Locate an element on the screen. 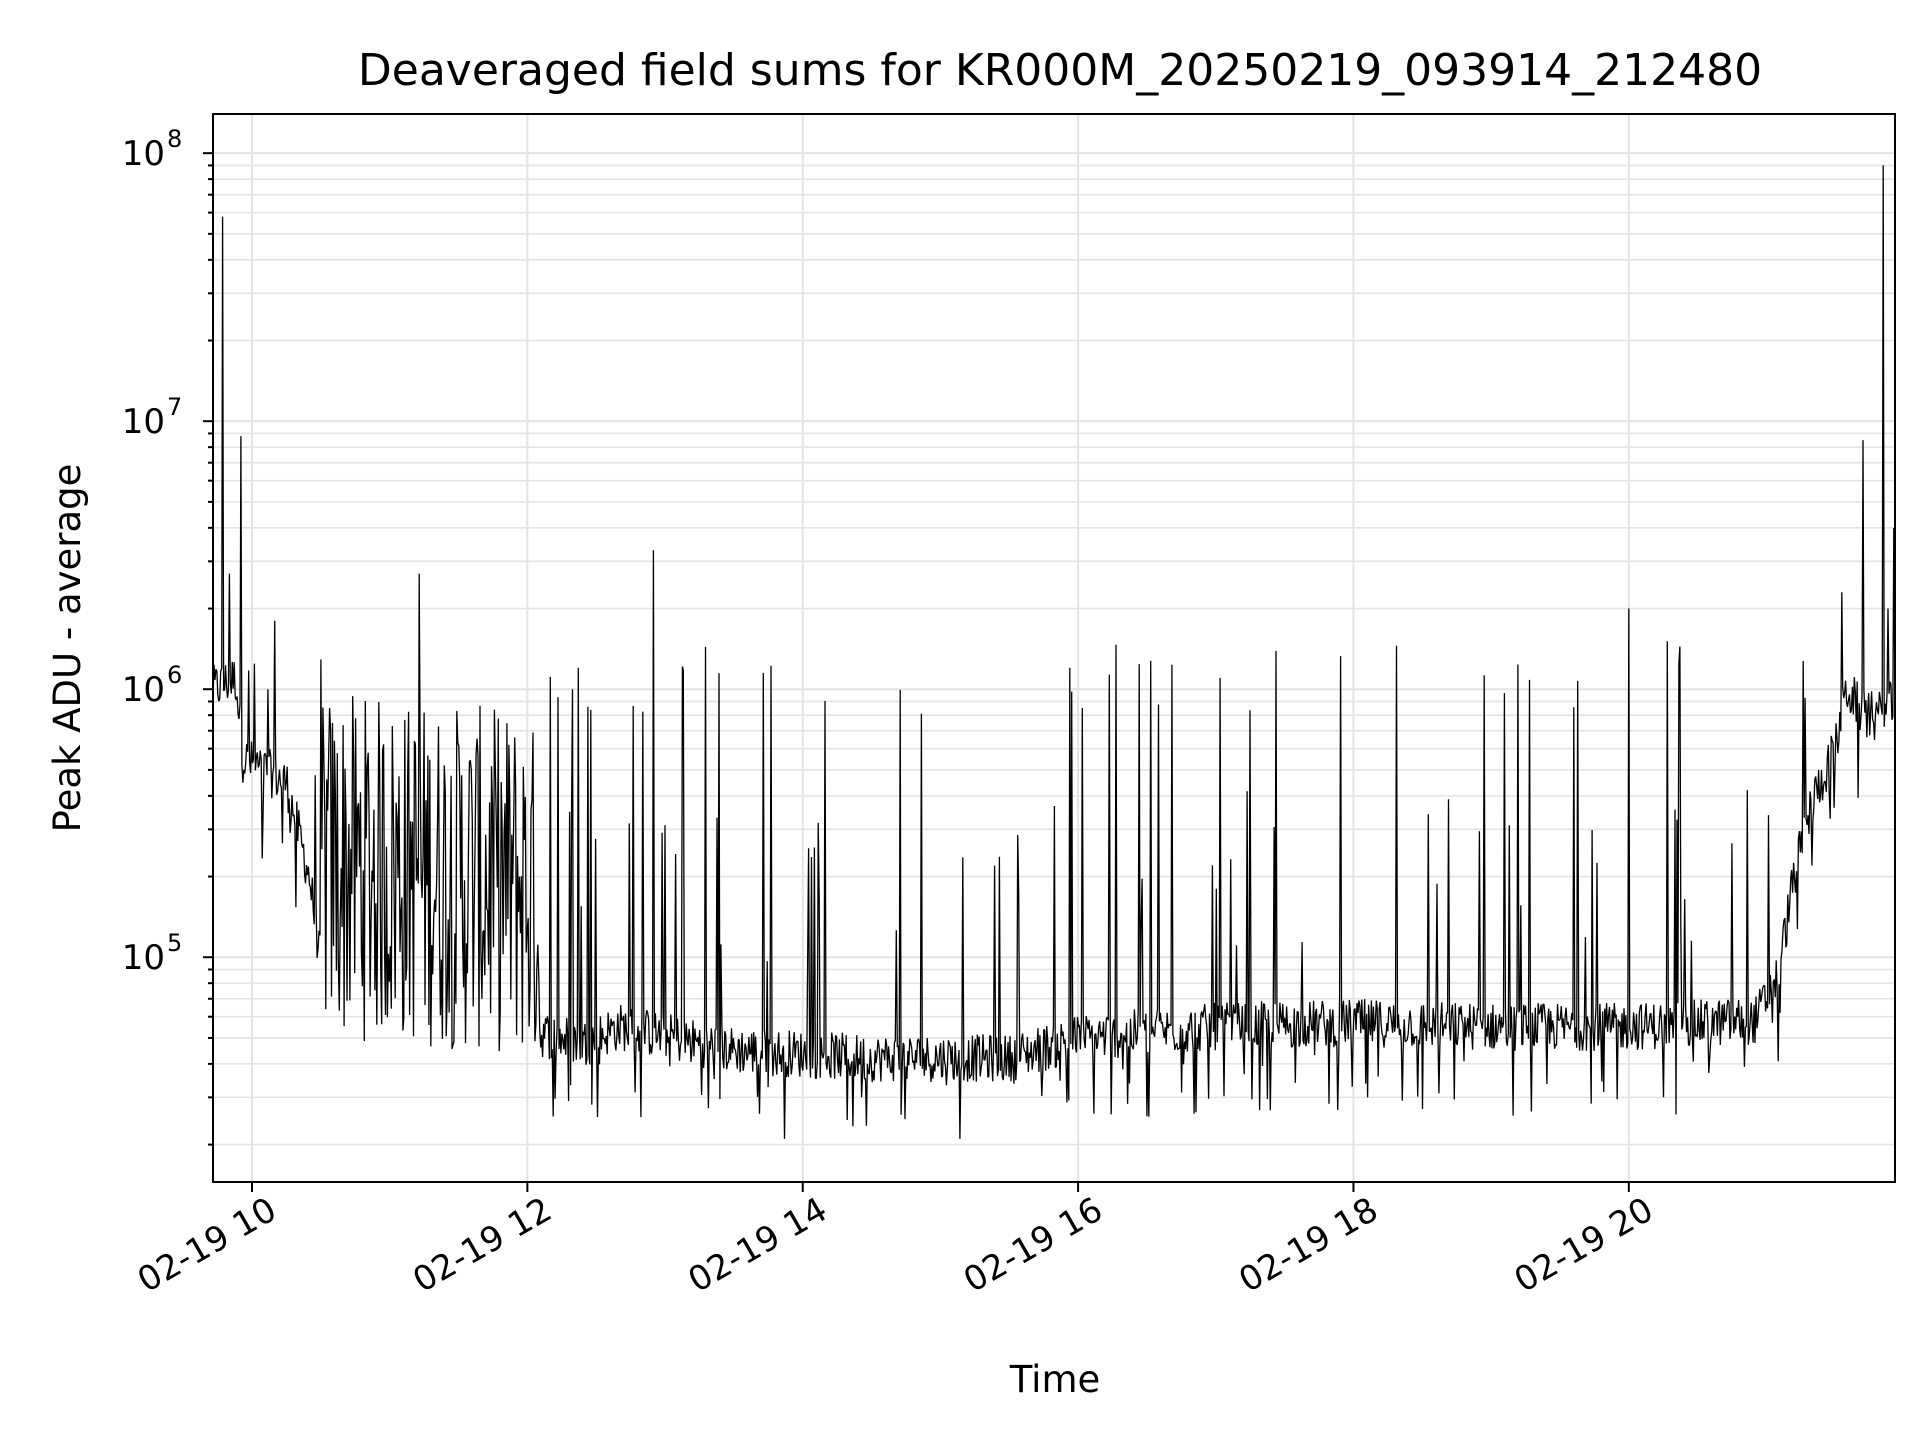 Image resolution: width=1920 pixels, height=1440 pixels. y-tick-exponent: 8 is located at coordinates (174, 139).